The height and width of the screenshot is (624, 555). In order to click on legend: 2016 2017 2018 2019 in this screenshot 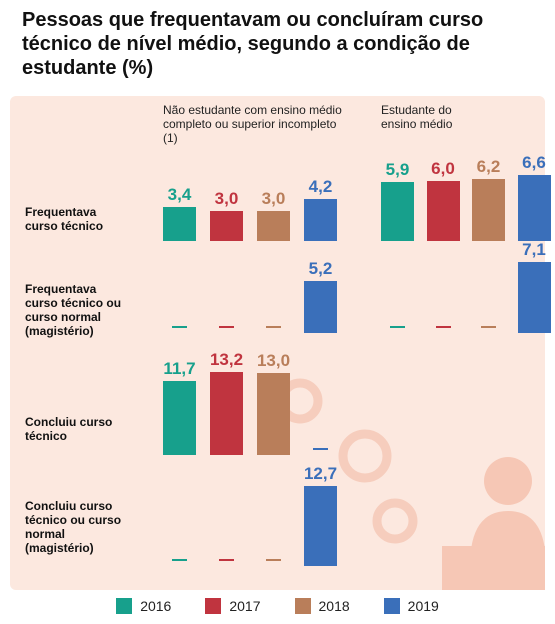, I will do `click(277, 606)`.